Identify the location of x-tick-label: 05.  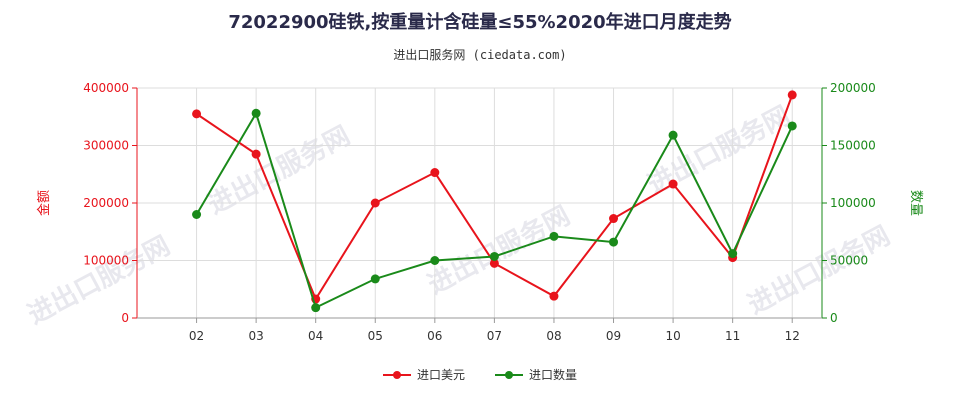
(375, 336).